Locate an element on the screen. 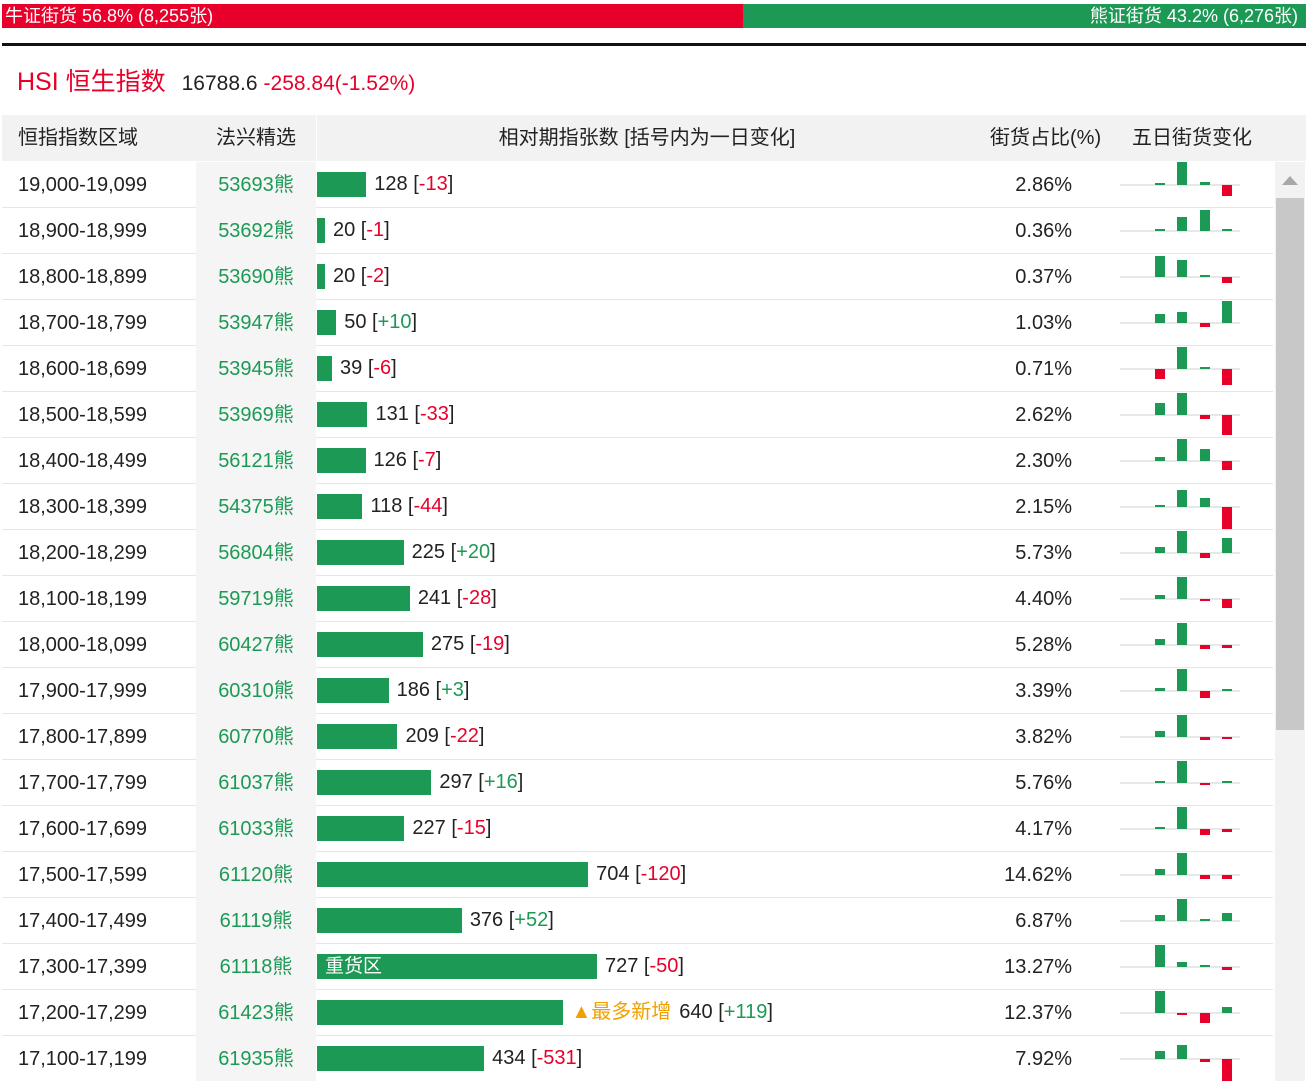  warrant-link: 53945熊 is located at coordinates (256, 369).